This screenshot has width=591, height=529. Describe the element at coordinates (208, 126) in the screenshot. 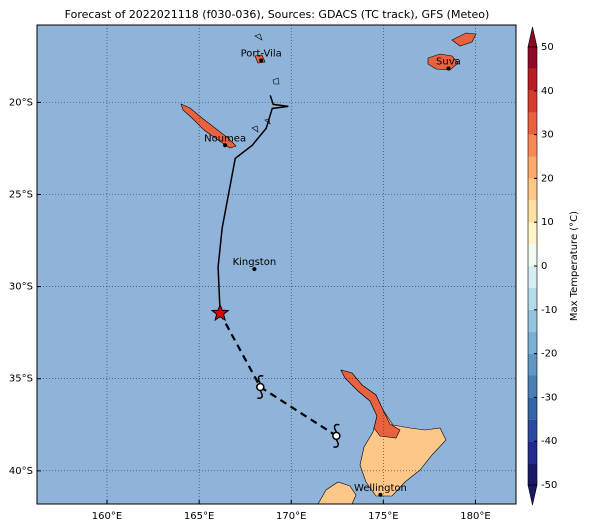

I see `new-caledonia` at that location.